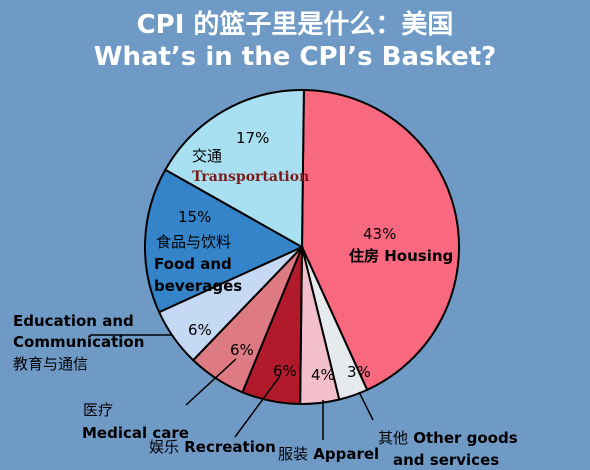  I want to click on recreation-label-cn: 娱乐, so click(164, 447).